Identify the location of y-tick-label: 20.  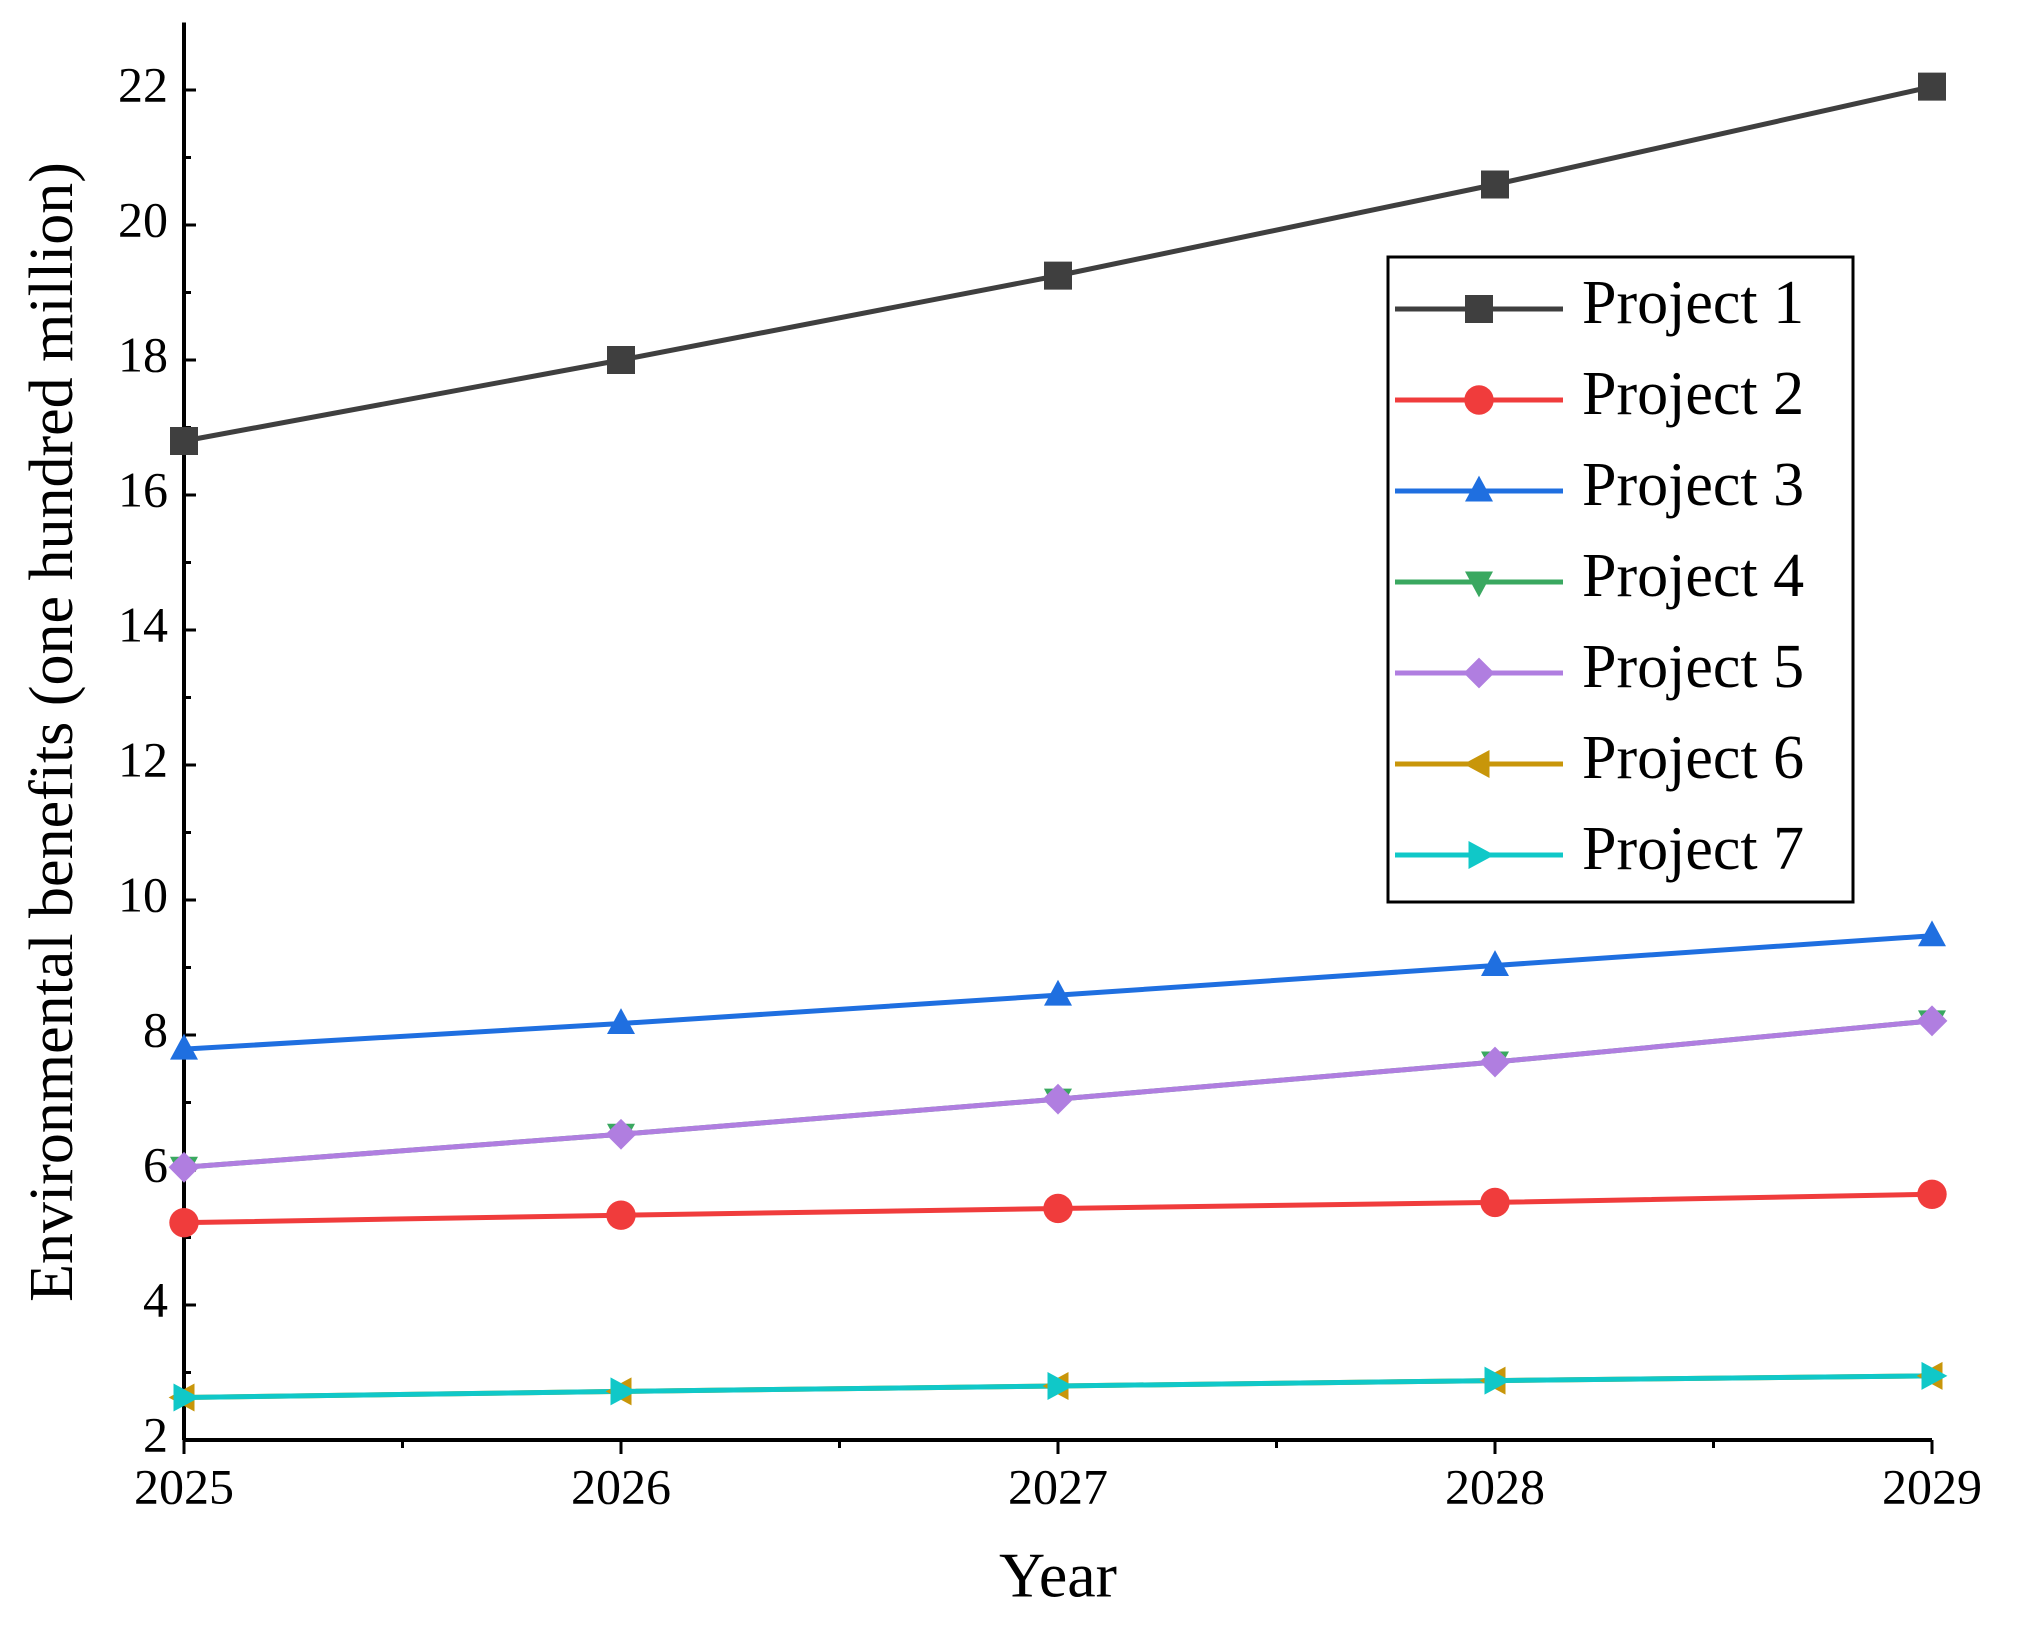
(143, 219).